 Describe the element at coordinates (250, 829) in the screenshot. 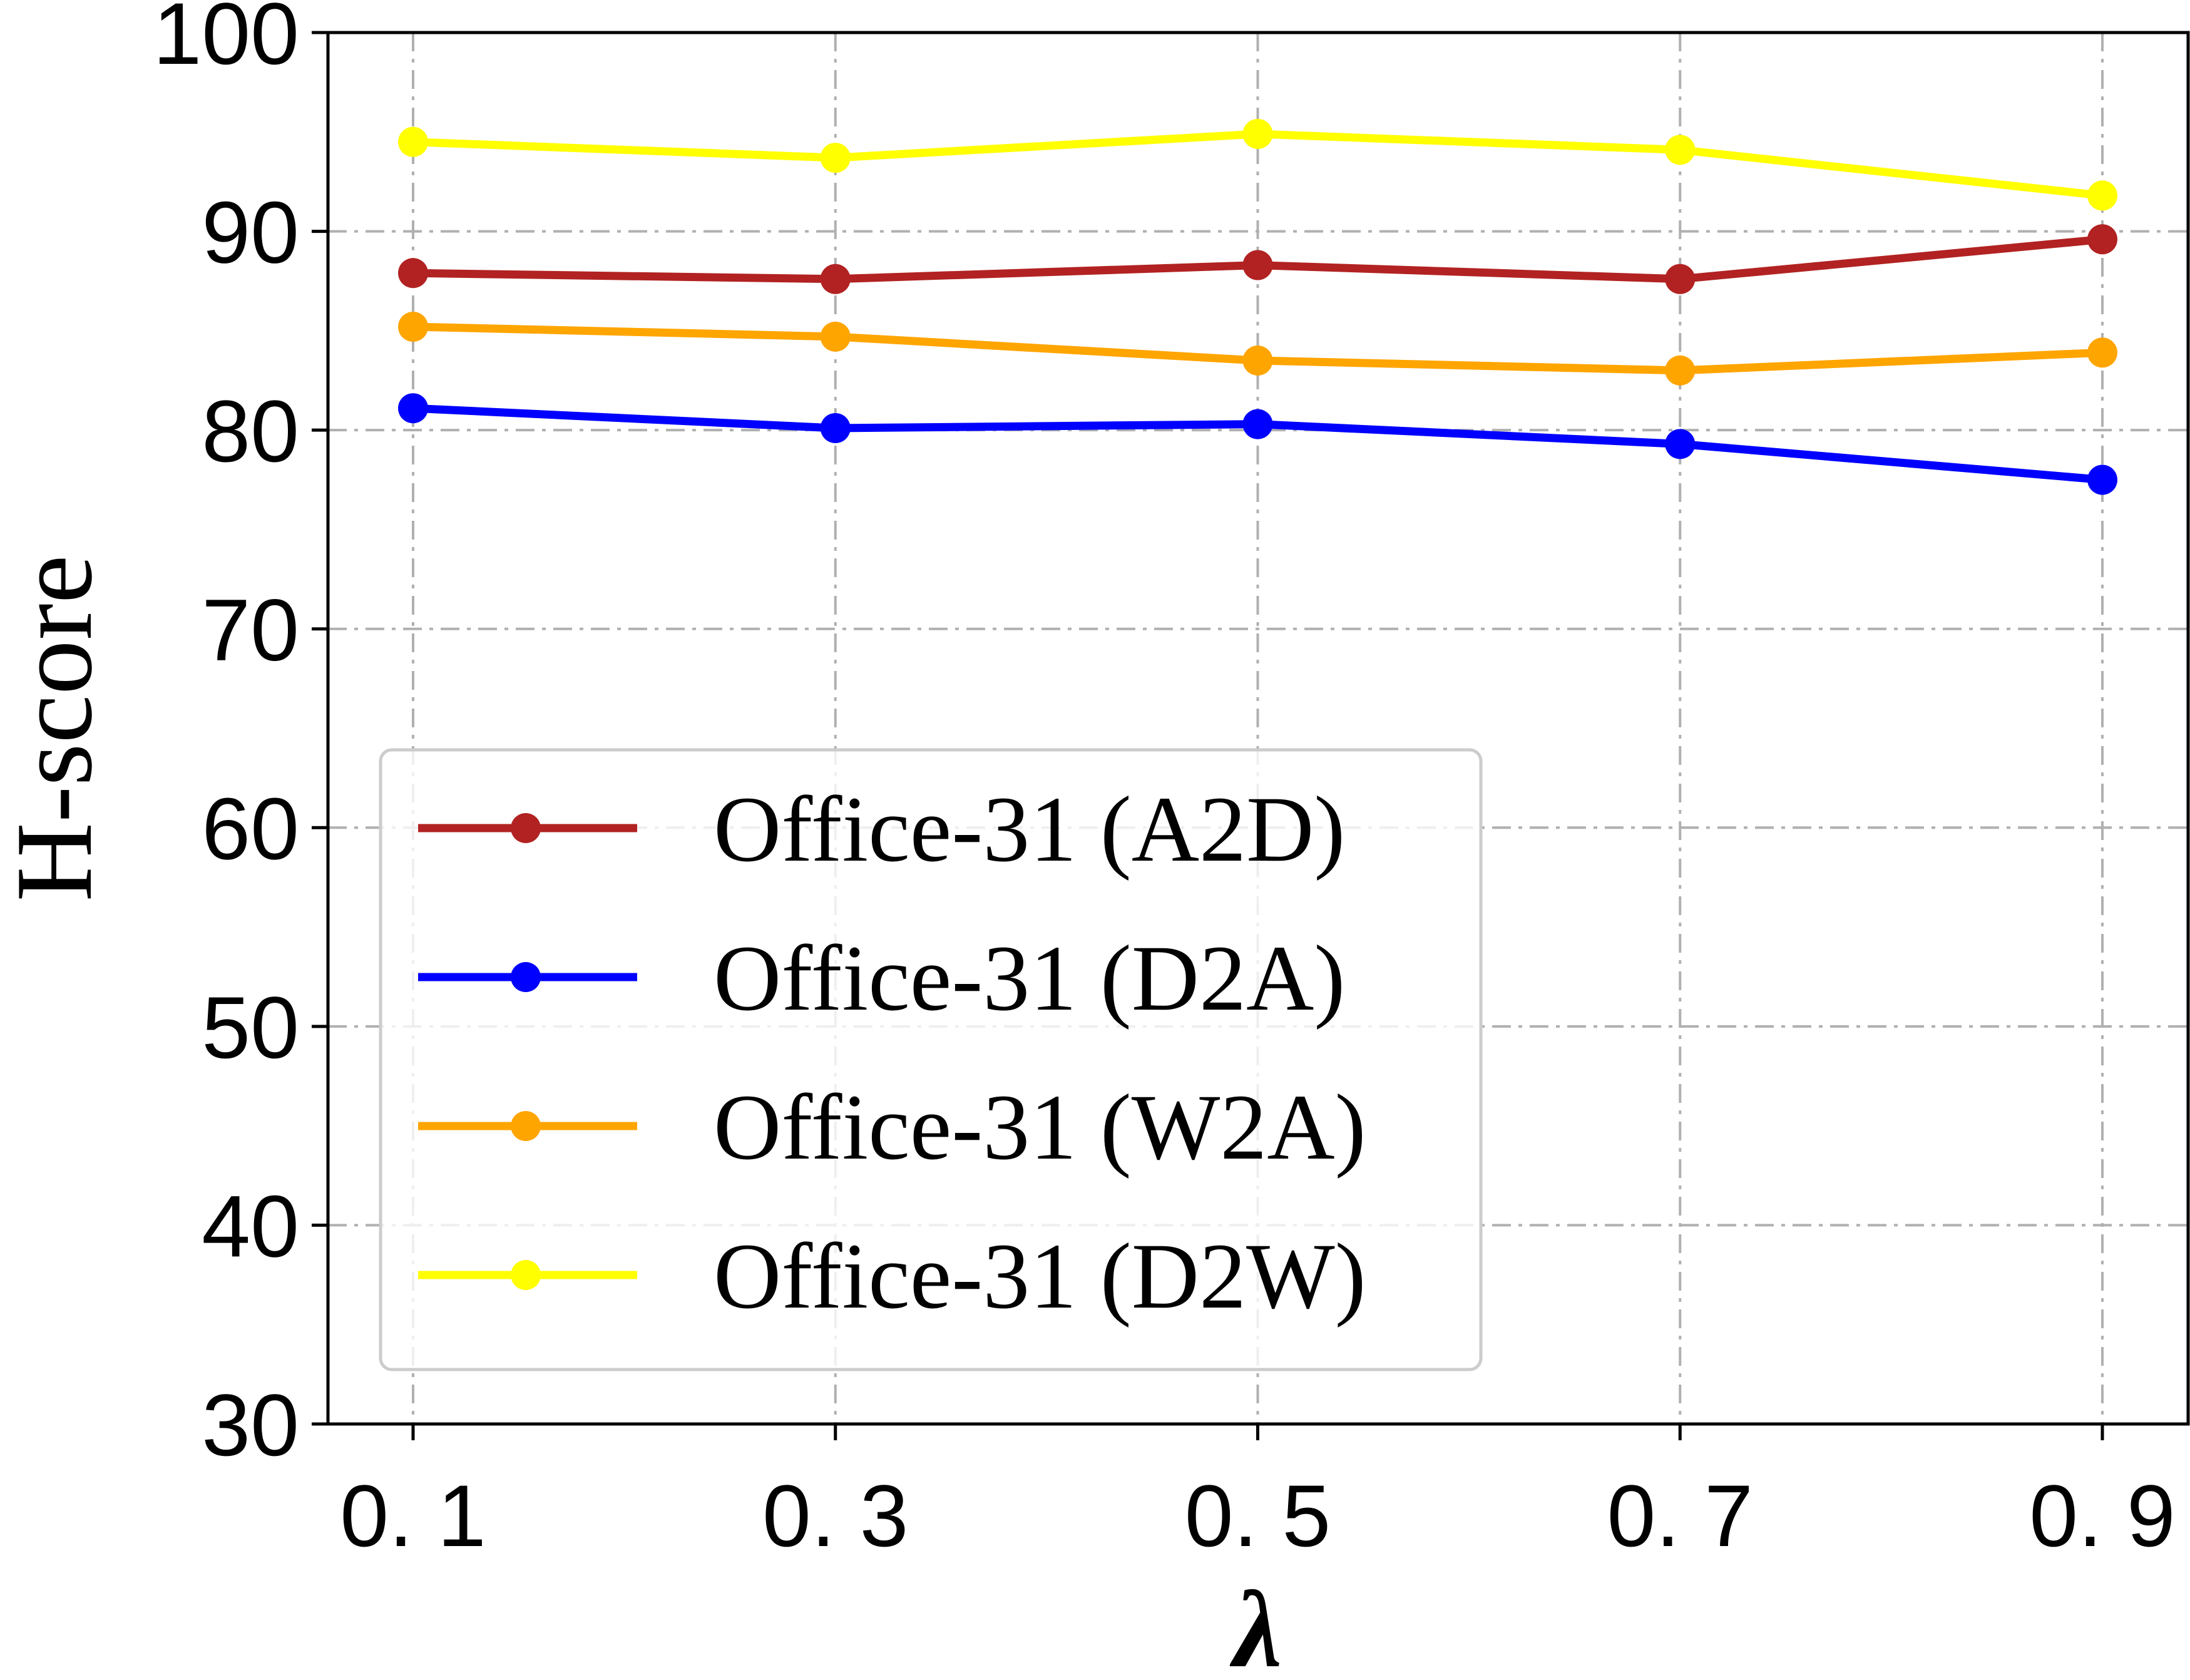

I see `y-tick-label: 60` at that location.